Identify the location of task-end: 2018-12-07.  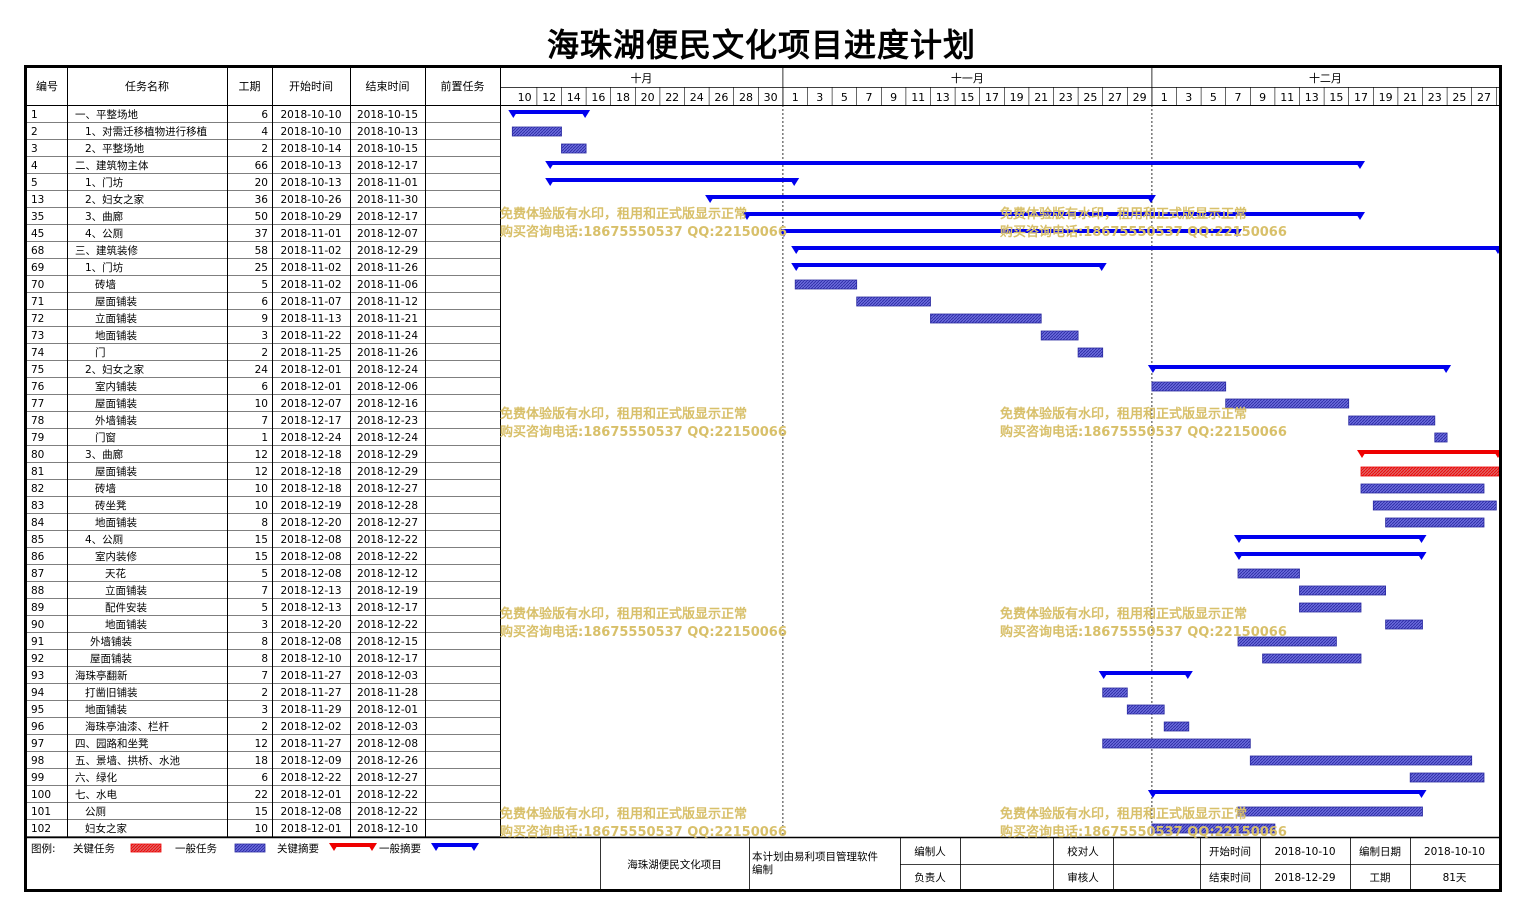
(387, 234).